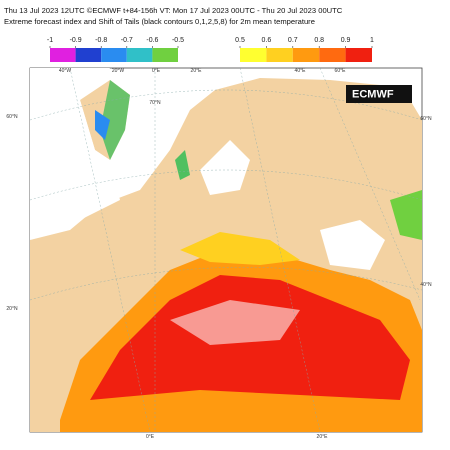  What do you see at coordinates (267, 40) in the screenshot?
I see `legend-tick-label: 0.6` at bounding box center [267, 40].